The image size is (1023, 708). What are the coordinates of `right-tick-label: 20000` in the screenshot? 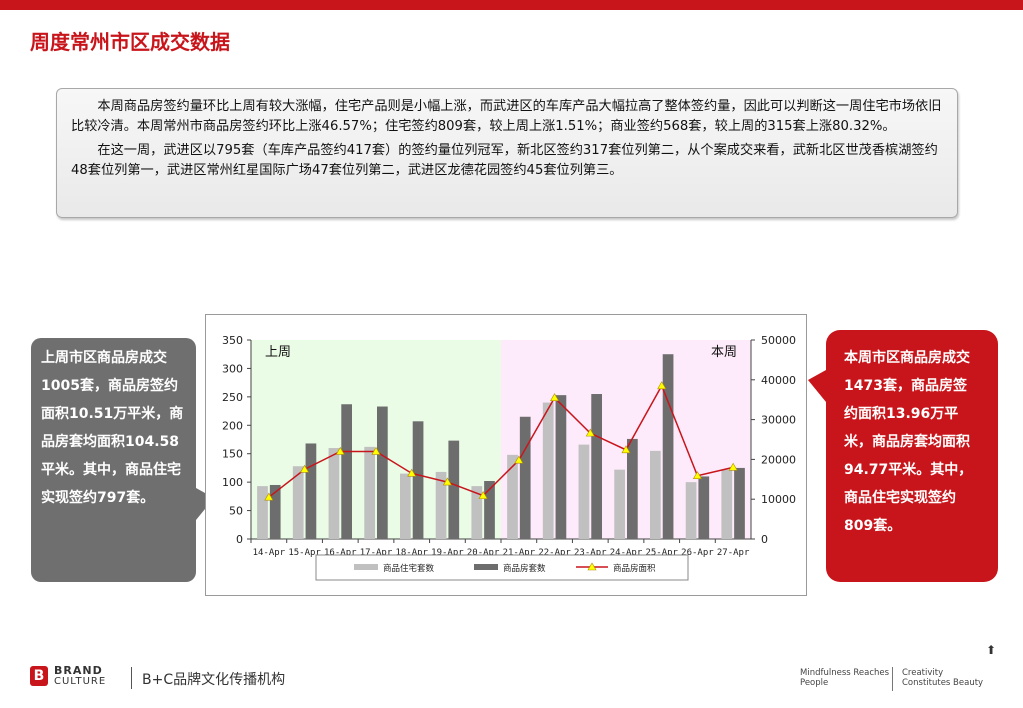 It's located at (778, 459).